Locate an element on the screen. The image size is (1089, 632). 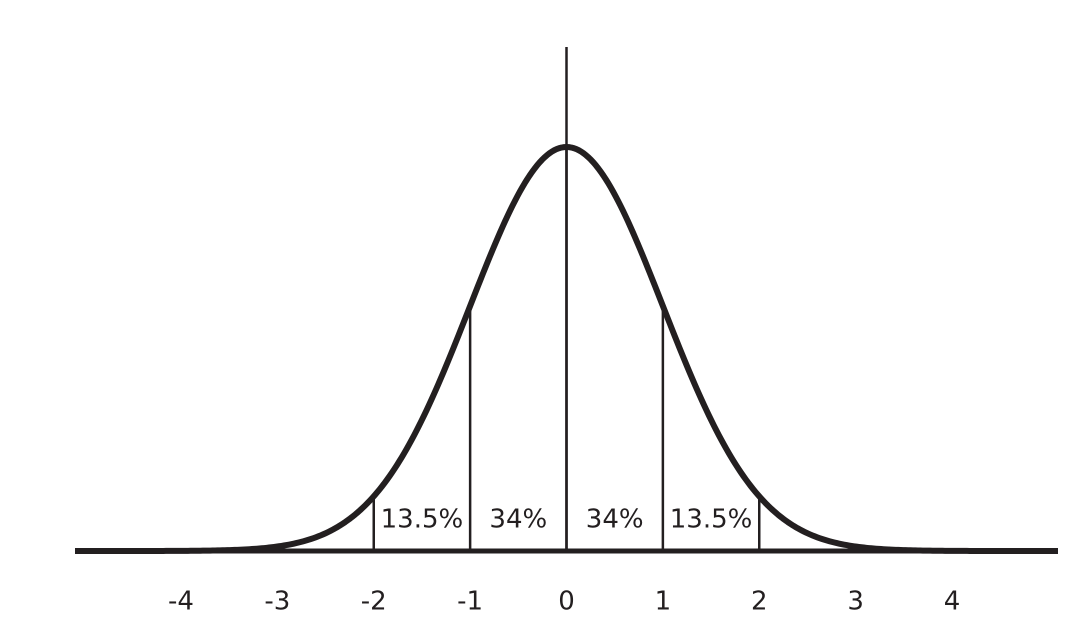
x-tick-label: 3 is located at coordinates (855, 602).